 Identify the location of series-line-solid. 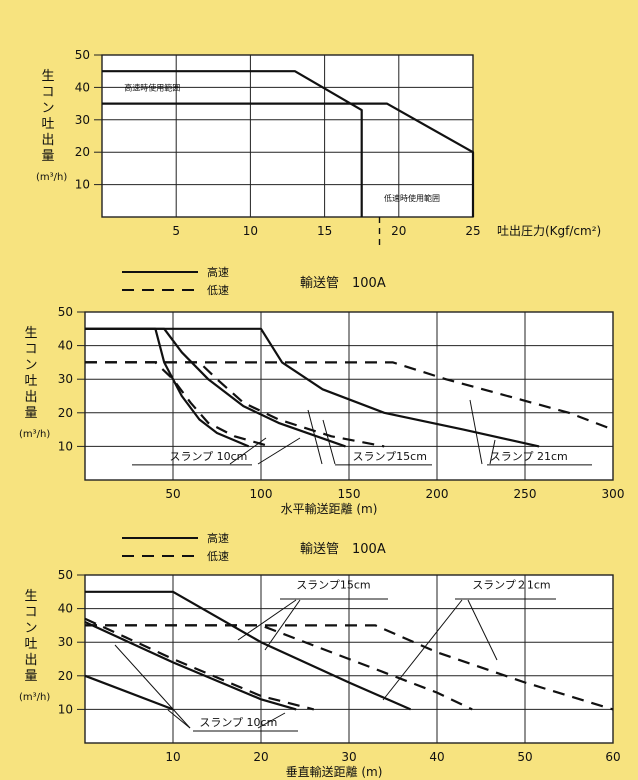
(288, 159).